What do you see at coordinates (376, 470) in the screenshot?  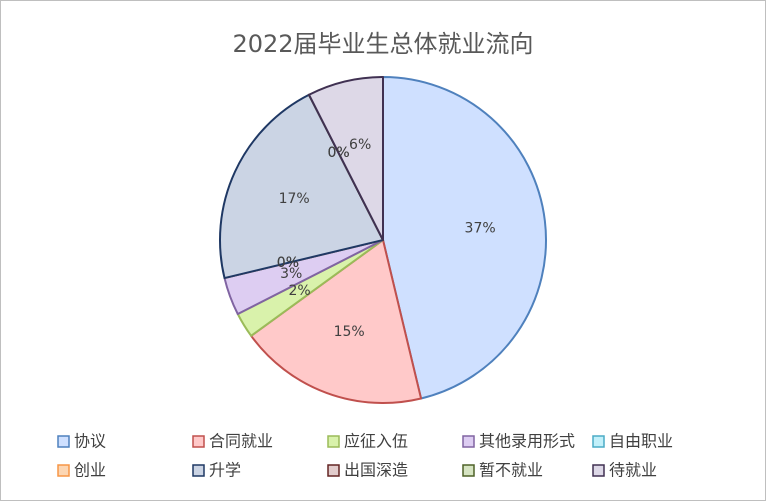 I see `legend-label: 出国深造` at bounding box center [376, 470].